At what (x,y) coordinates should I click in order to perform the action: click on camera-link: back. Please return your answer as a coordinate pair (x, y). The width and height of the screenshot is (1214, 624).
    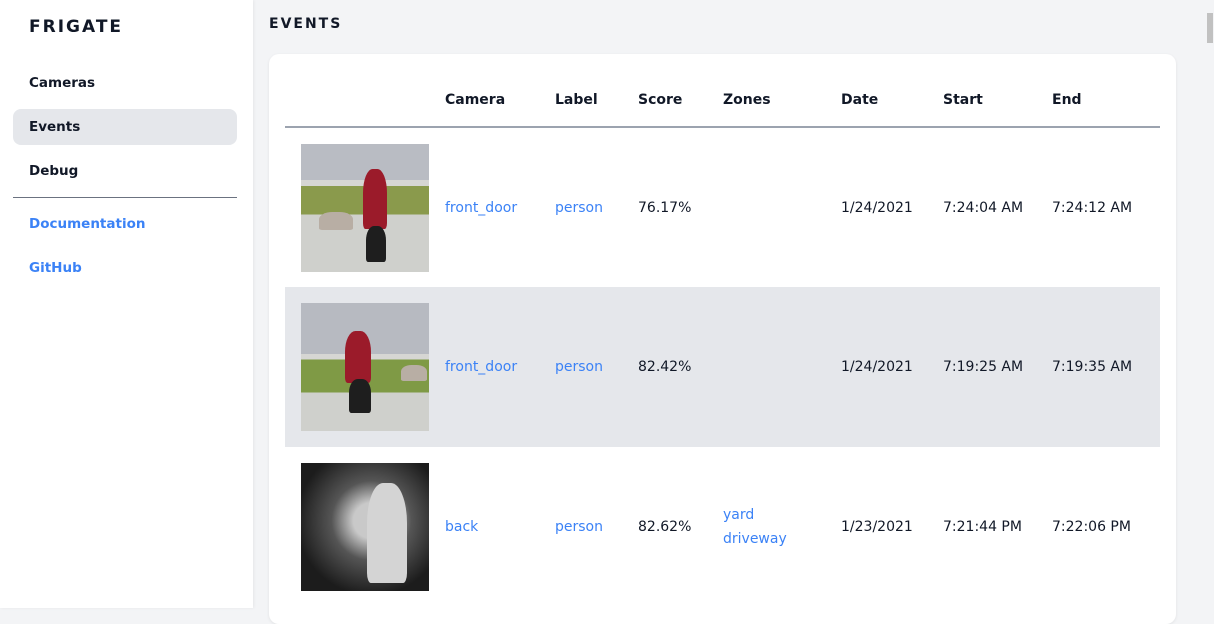
    Looking at the image, I should click on (462, 527).